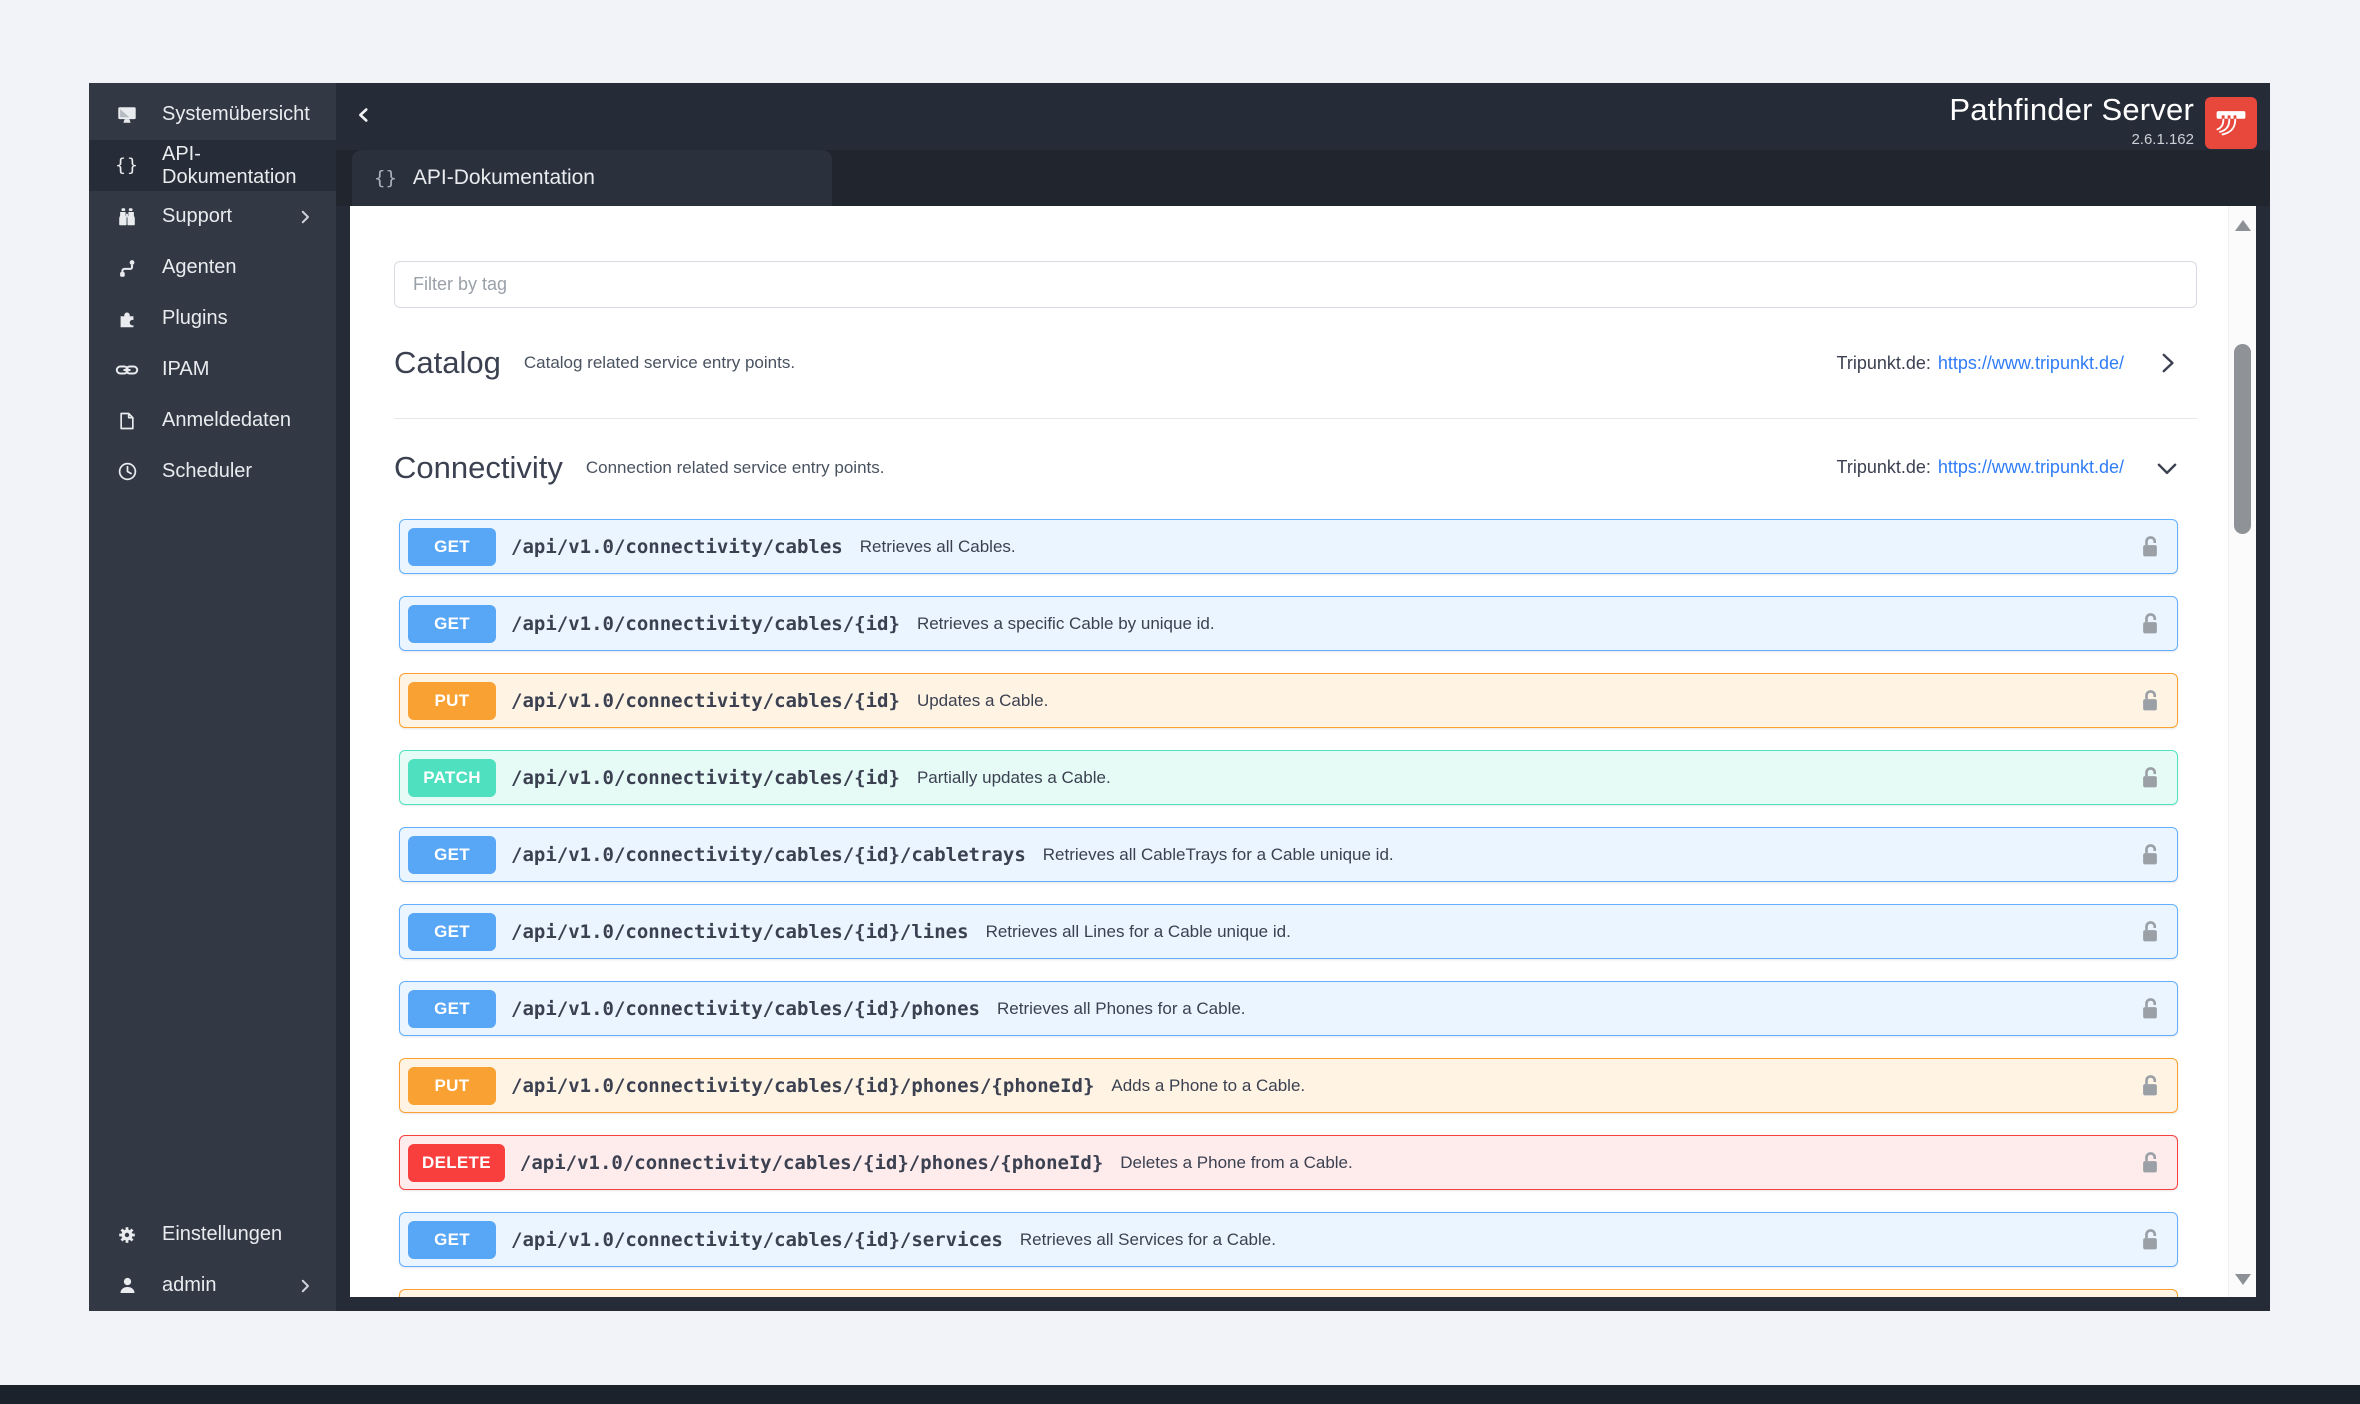 The height and width of the screenshot is (1404, 2360). Describe the element at coordinates (197, 216) in the screenshot. I see `sidebar-item-label: Support` at that location.